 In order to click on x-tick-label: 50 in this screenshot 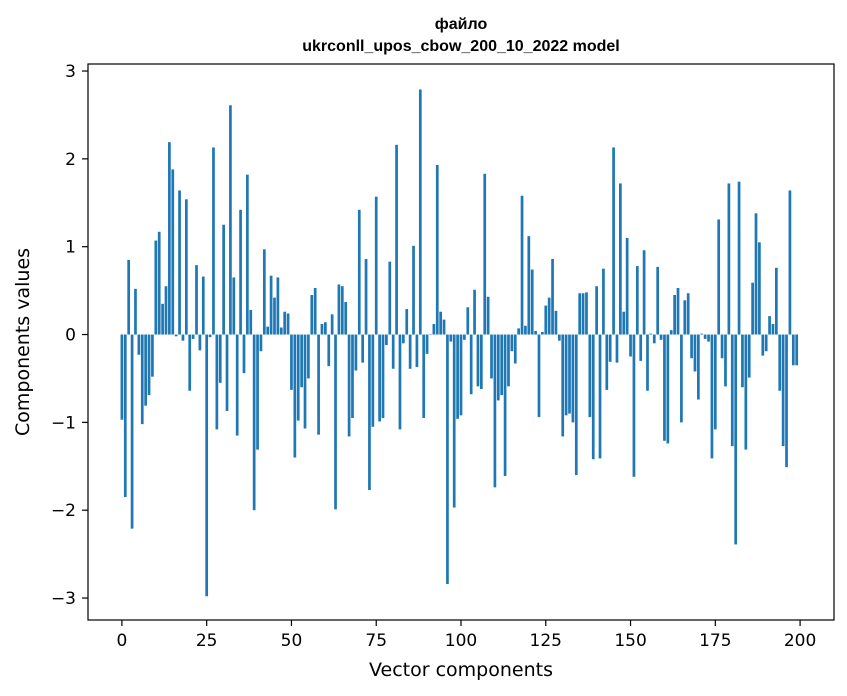, I will do `click(292, 641)`.